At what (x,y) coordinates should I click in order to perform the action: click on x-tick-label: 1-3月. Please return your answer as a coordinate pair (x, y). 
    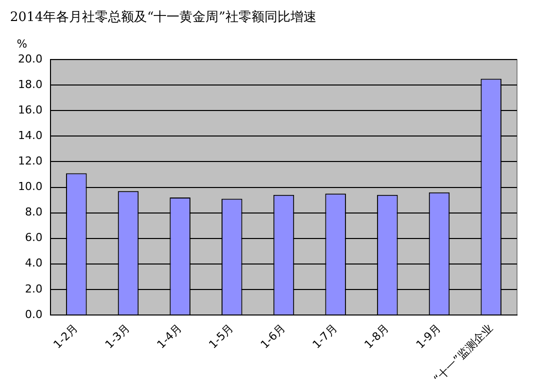
    Looking at the image, I should click on (117, 337).